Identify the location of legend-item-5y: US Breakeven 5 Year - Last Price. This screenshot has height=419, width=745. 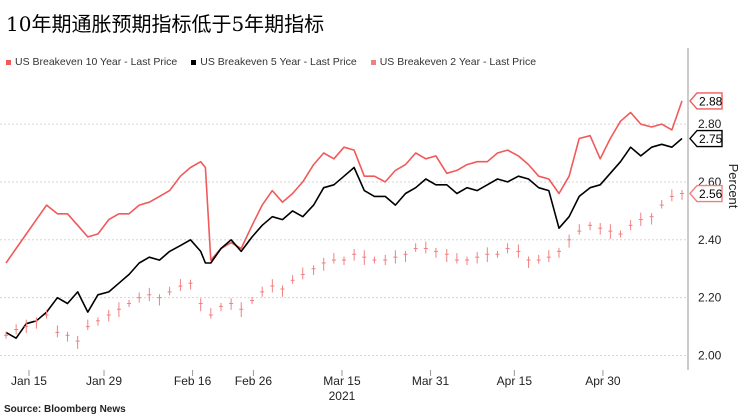
(274, 62).